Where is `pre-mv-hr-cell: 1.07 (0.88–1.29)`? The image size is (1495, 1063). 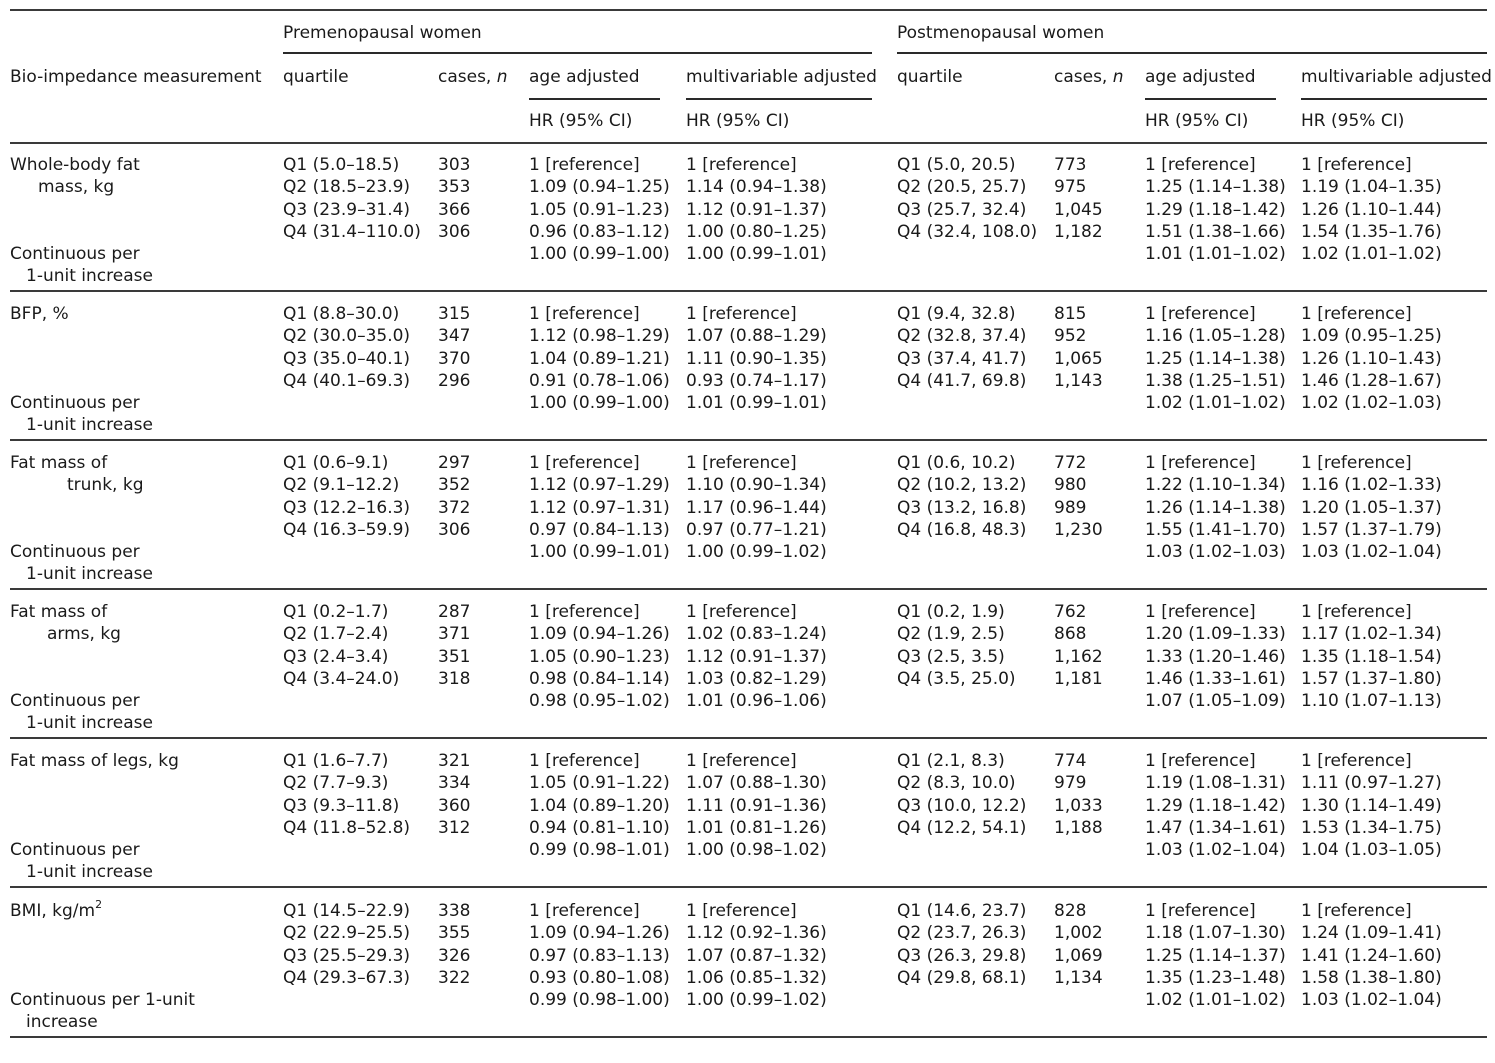
pre-mv-hr-cell: 1.07 (0.88–1.29) is located at coordinates (756, 336).